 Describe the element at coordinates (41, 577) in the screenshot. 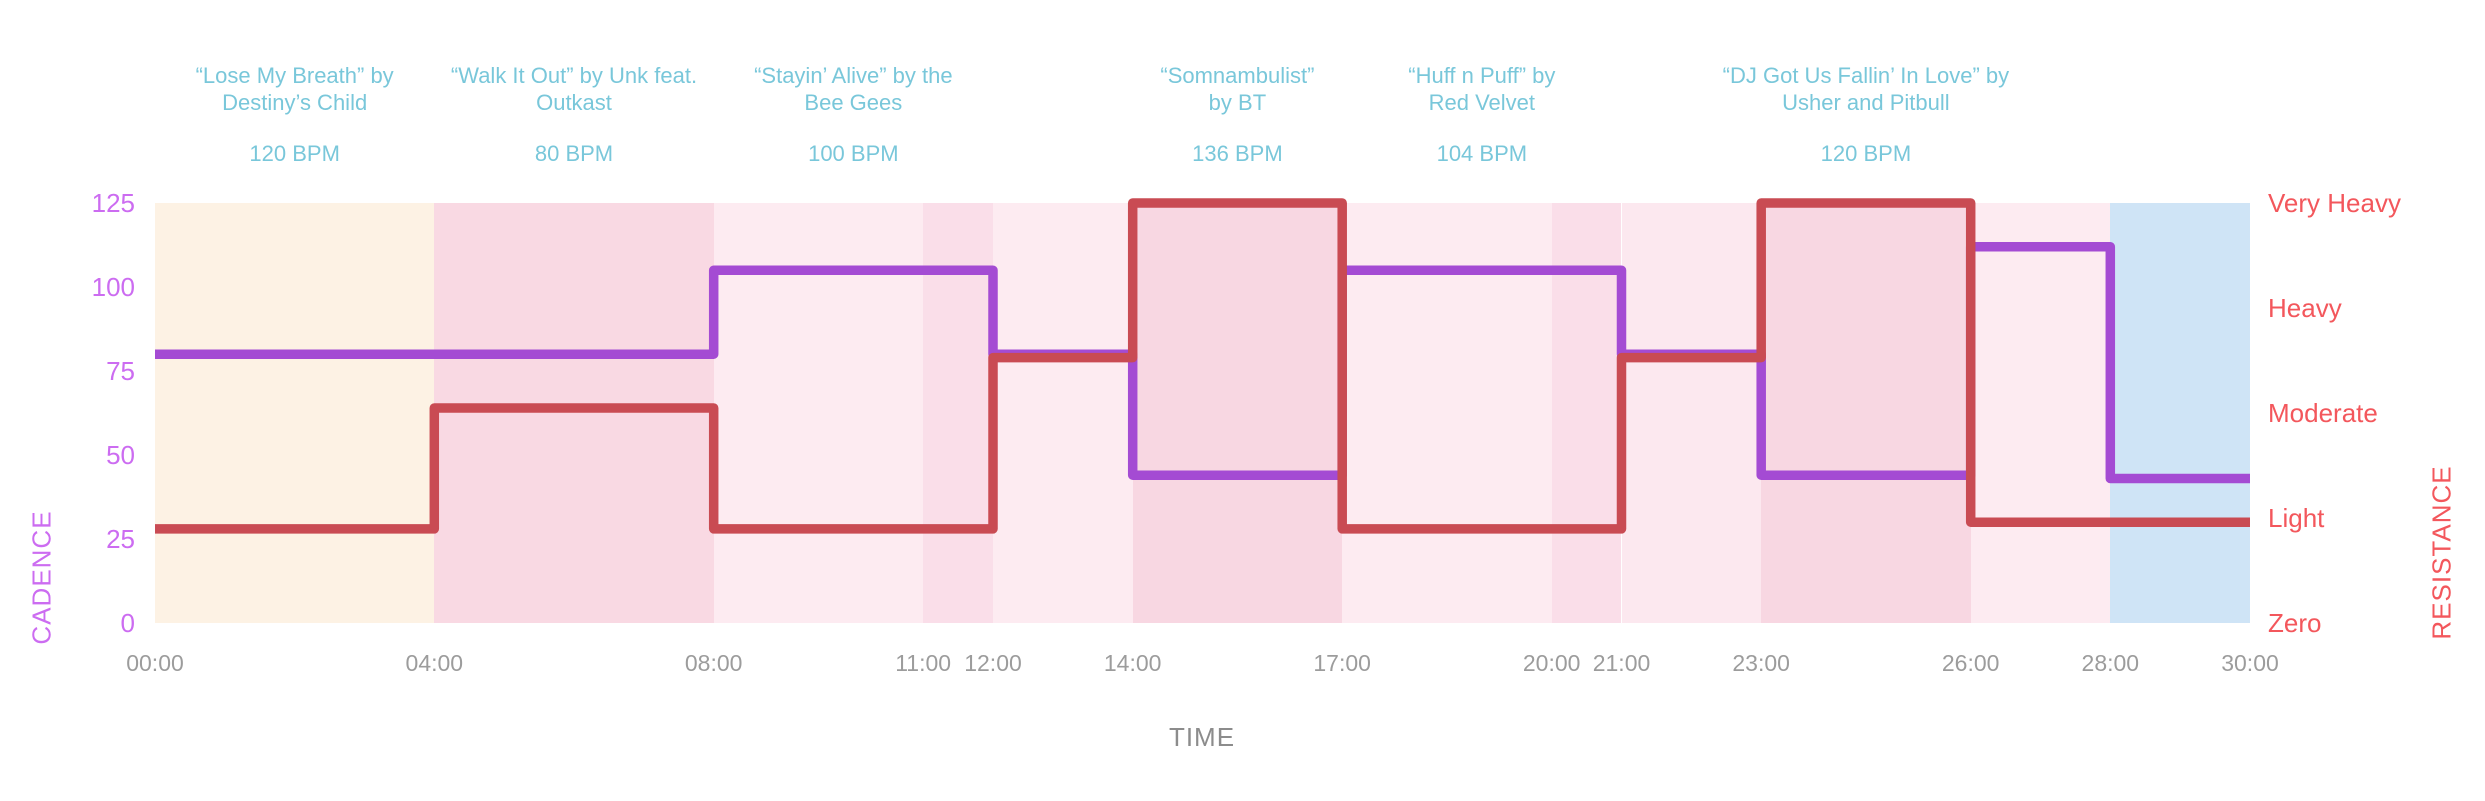

I see `cadence-axis-title: CADENCE` at that location.